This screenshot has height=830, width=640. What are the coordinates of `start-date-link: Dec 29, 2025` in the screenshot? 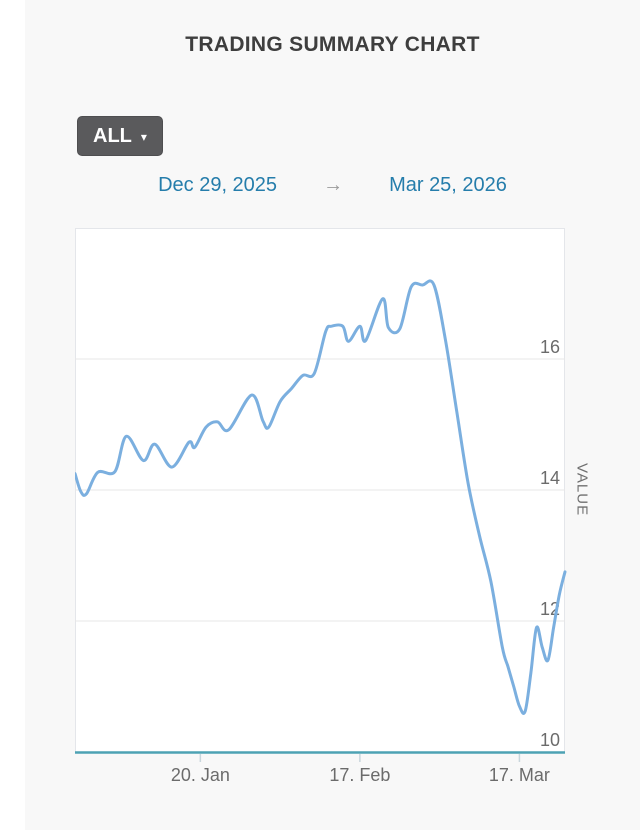 It's located at (218, 185).